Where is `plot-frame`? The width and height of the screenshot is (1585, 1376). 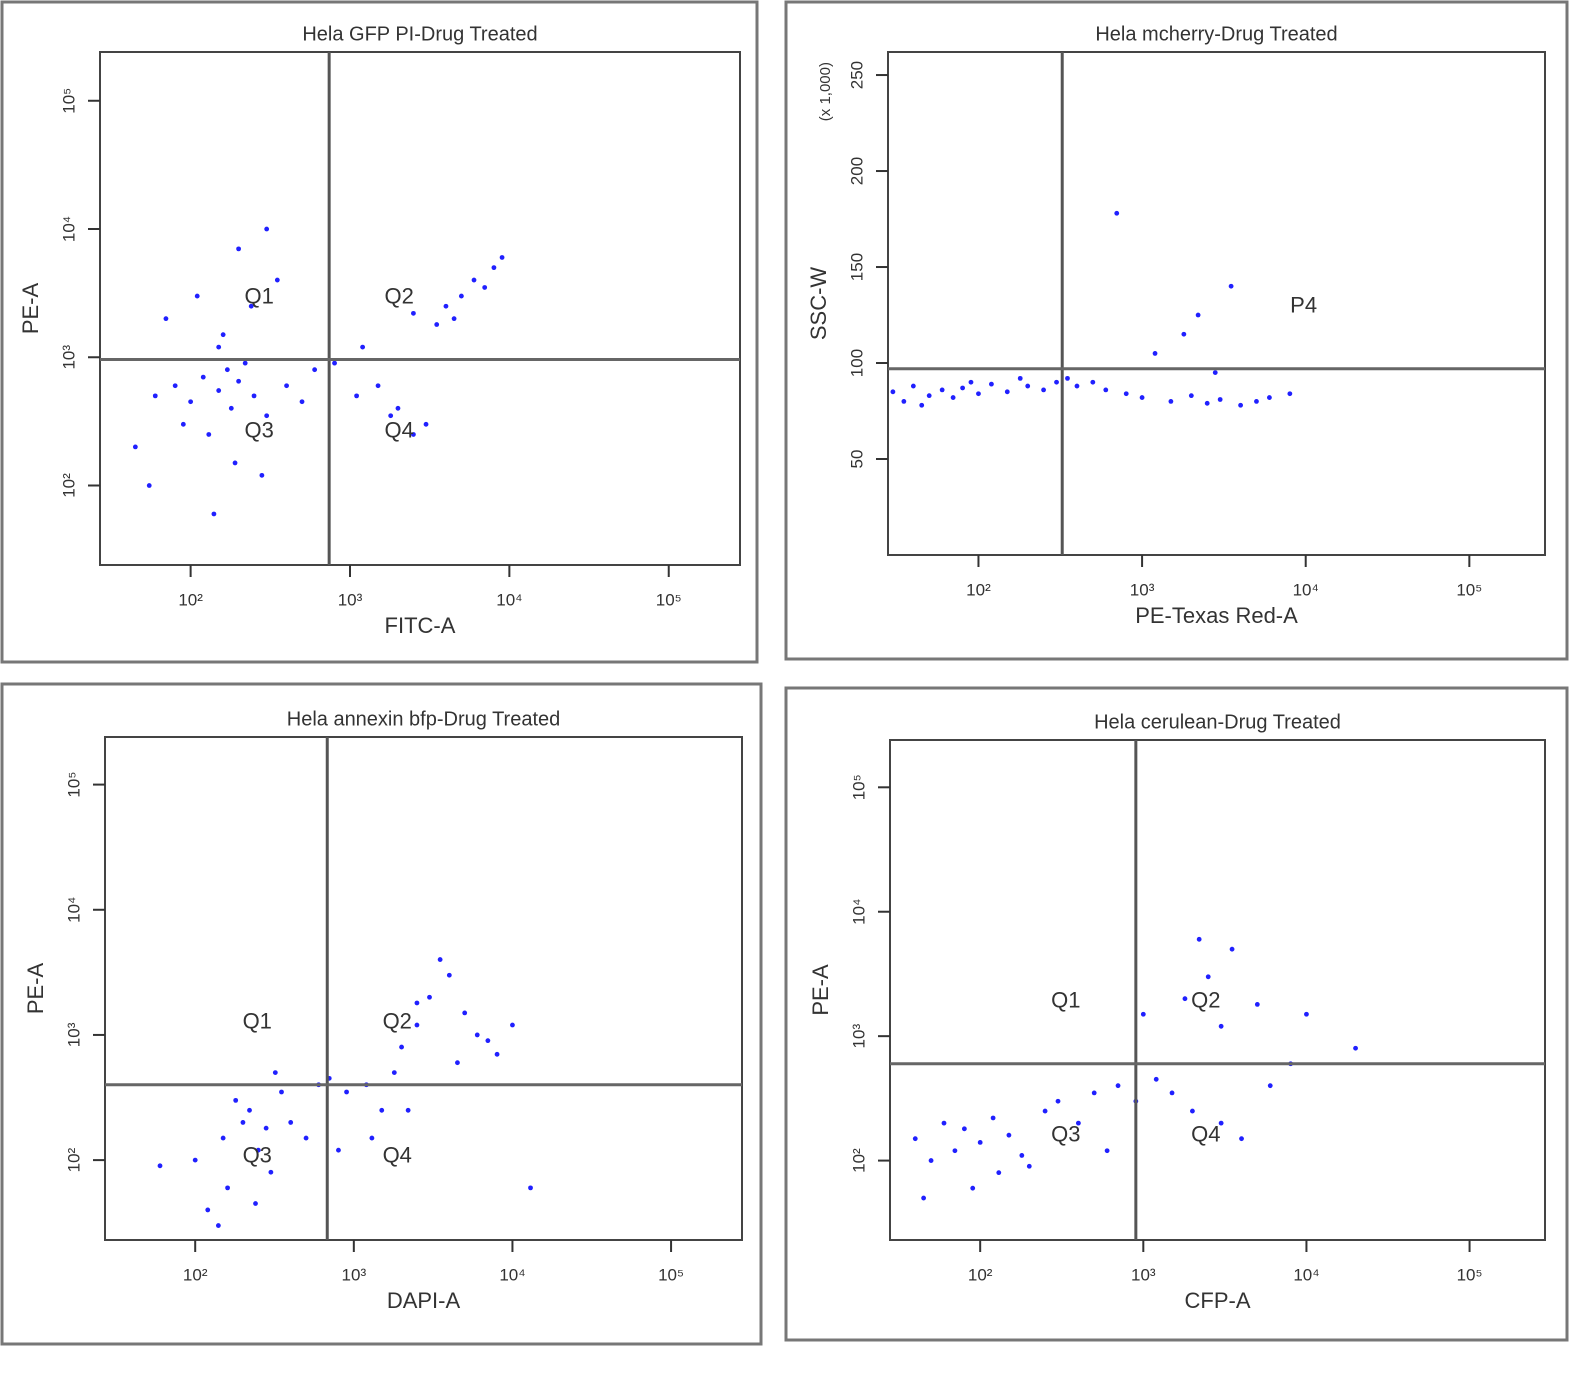
plot-frame is located at coordinates (423, 988).